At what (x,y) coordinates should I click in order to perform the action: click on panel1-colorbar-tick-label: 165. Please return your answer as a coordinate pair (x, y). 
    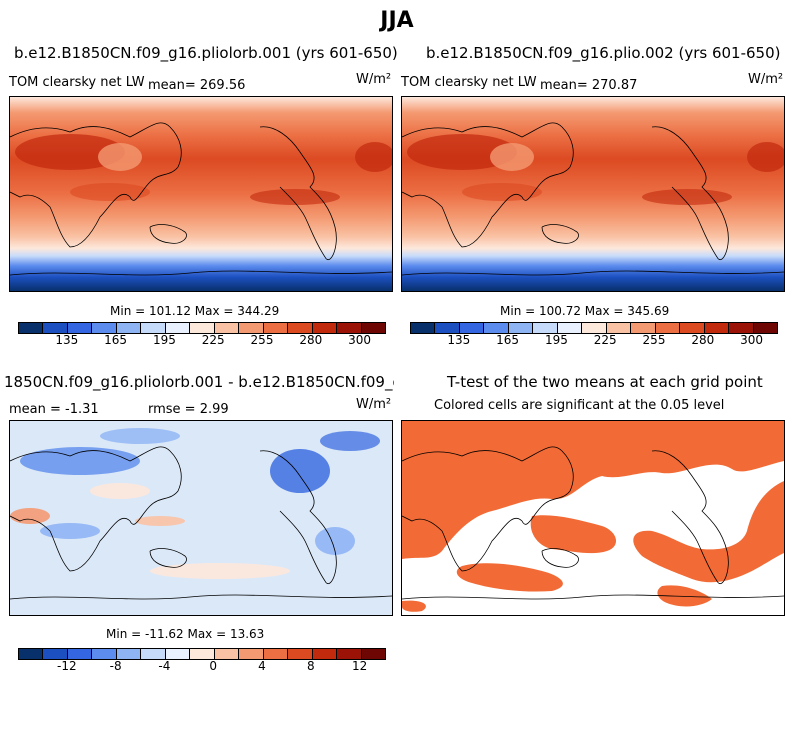
    Looking at the image, I should click on (116, 340).